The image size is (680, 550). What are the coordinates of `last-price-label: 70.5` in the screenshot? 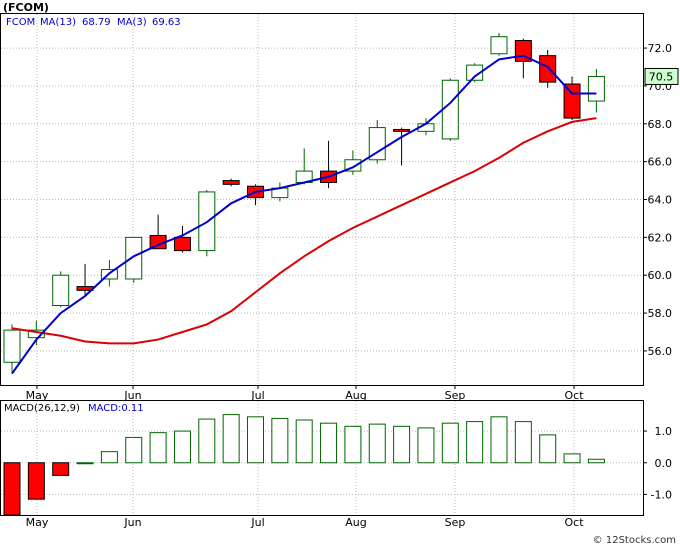 It's located at (661, 76).